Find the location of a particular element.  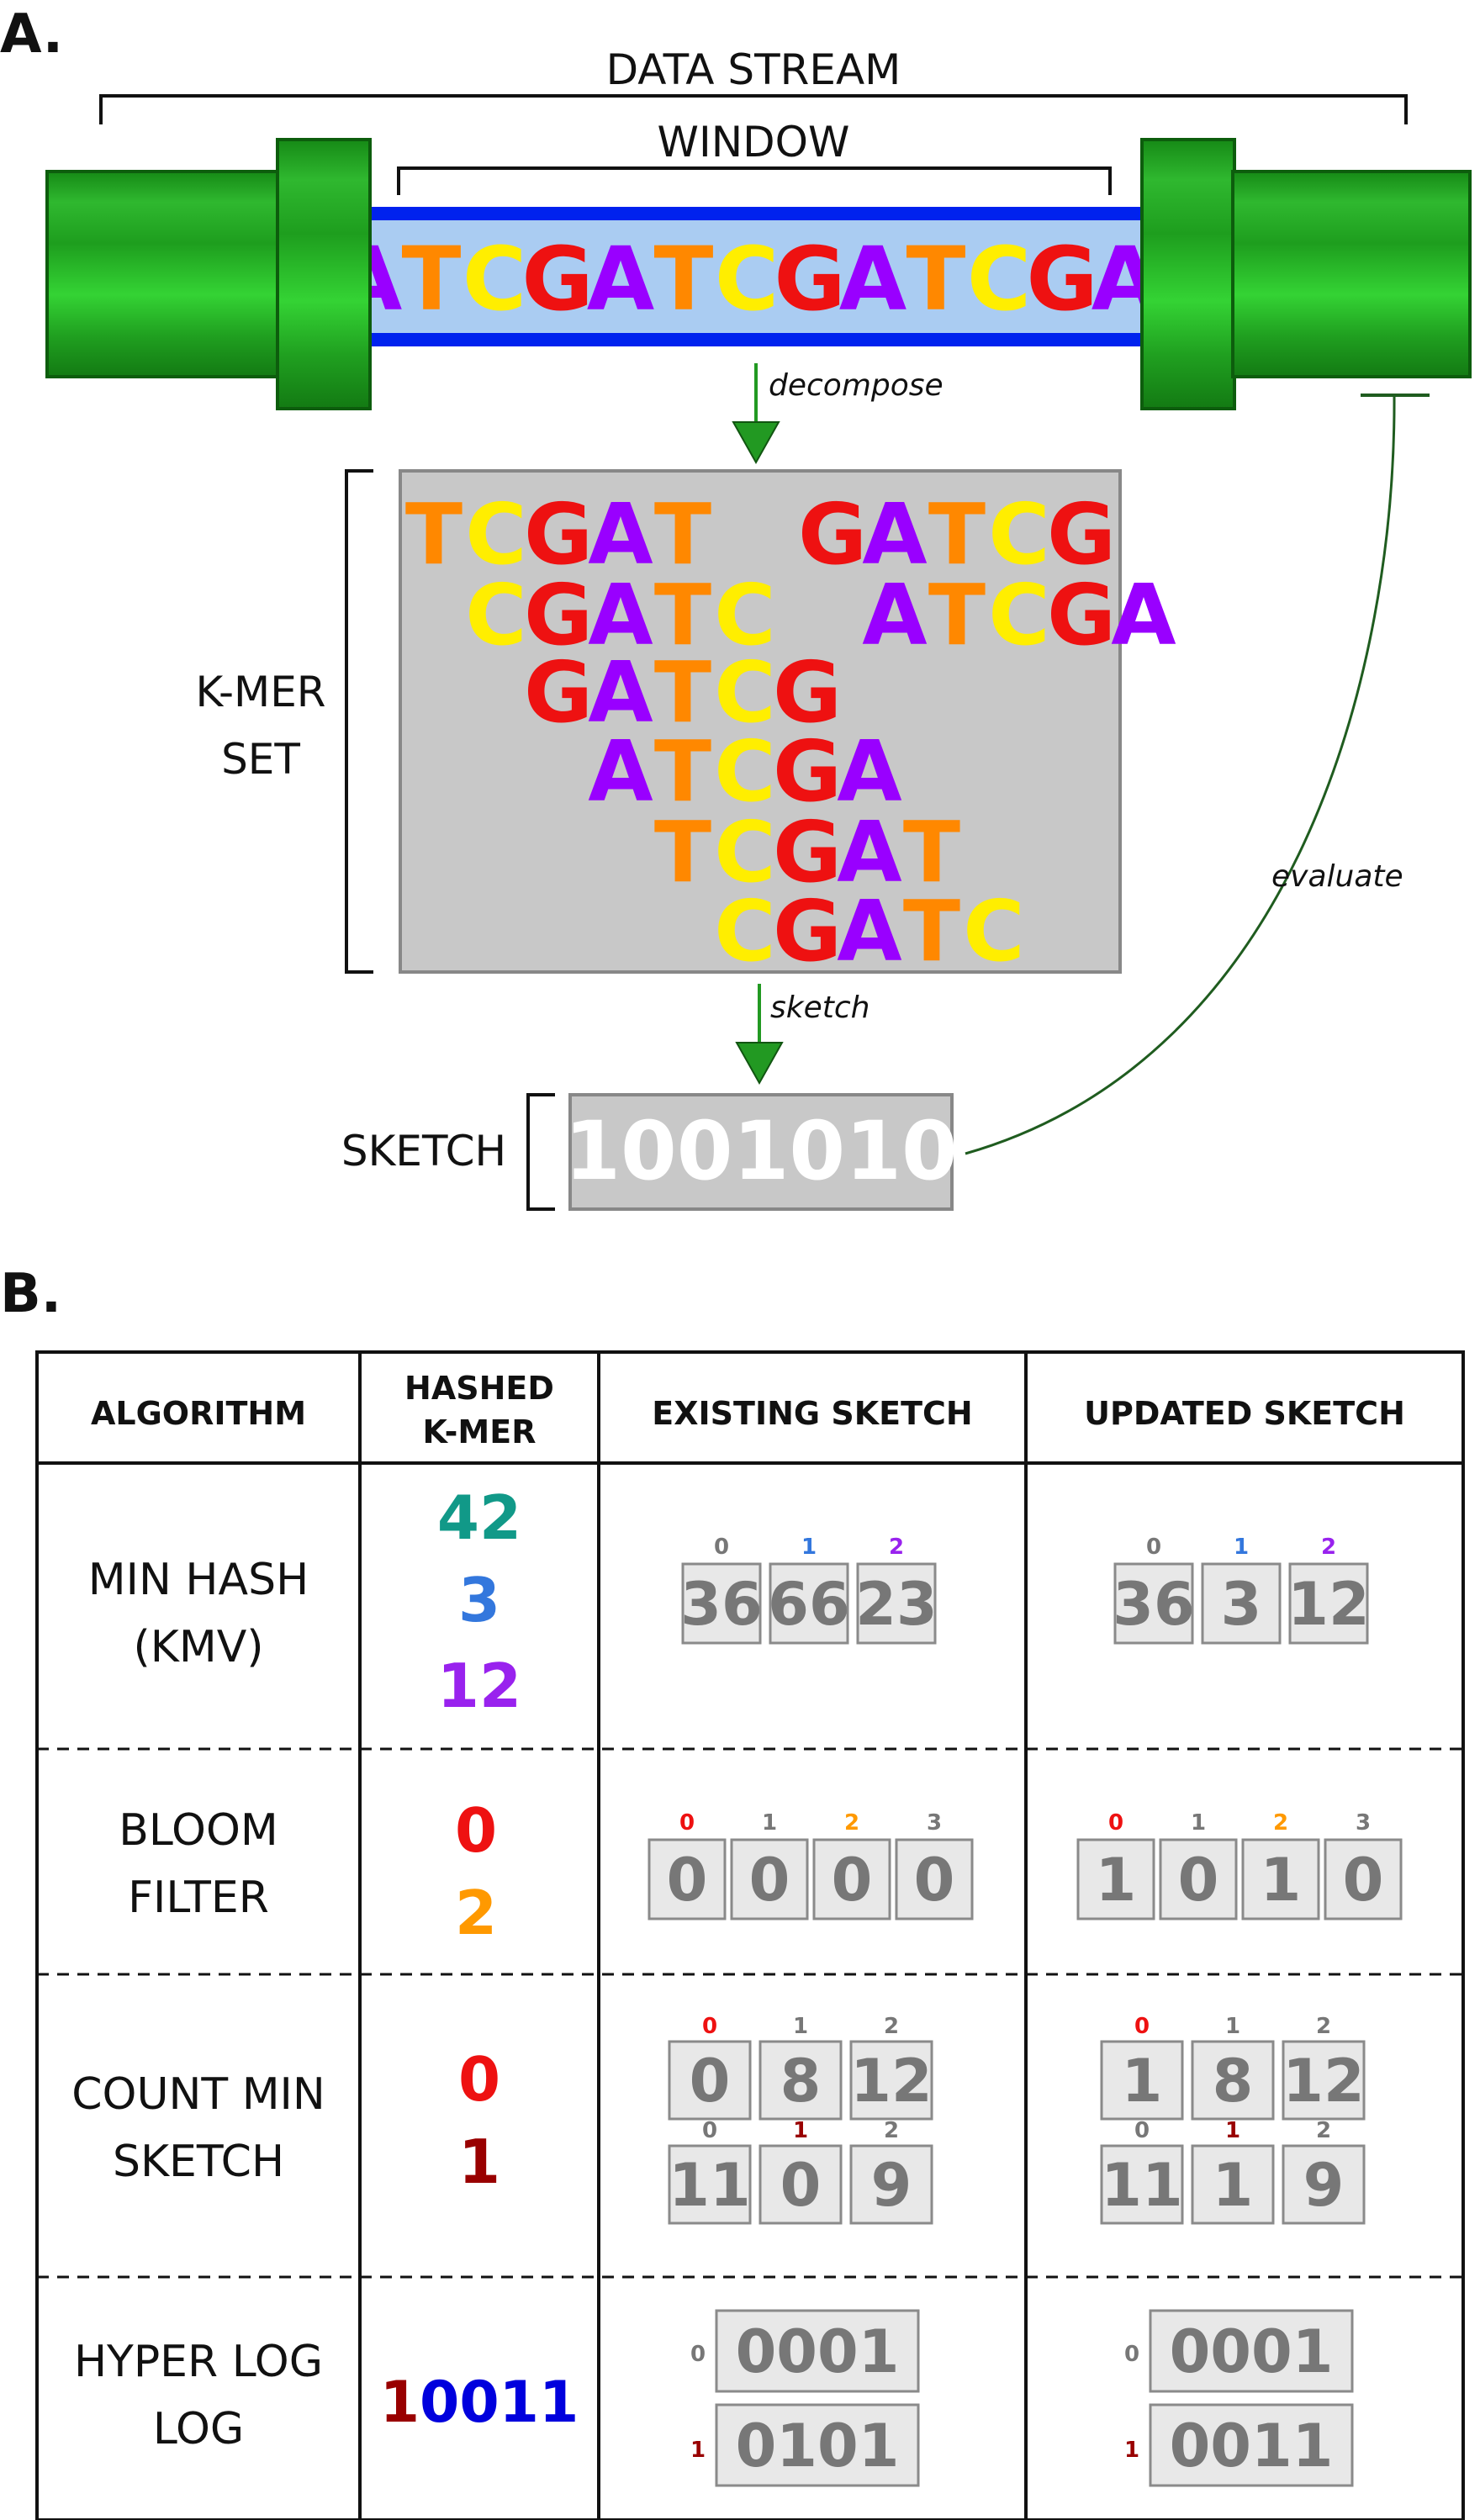

header-hashed-line2: K-MER is located at coordinates (480, 1432).